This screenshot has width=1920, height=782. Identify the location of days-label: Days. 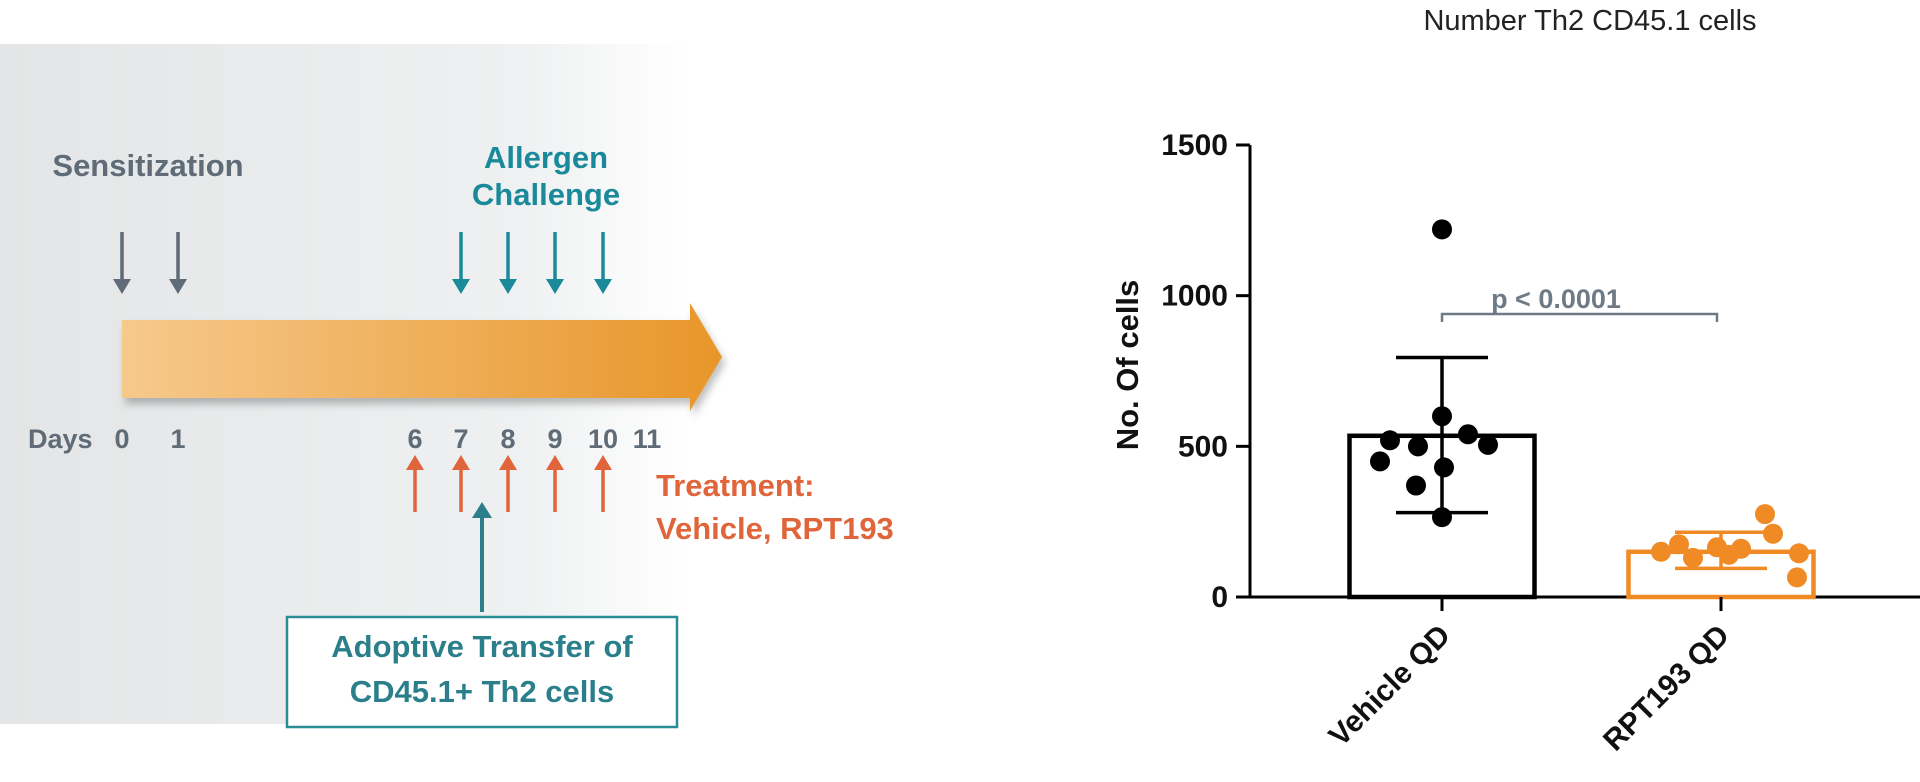
(60, 439).